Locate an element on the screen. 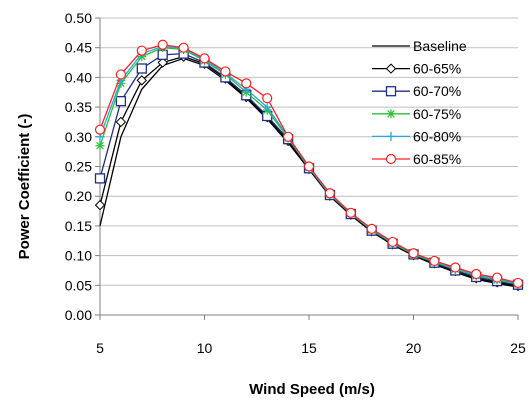 This screenshot has height=411, width=529. legend-item: 60-80% is located at coordinates (416, 136).